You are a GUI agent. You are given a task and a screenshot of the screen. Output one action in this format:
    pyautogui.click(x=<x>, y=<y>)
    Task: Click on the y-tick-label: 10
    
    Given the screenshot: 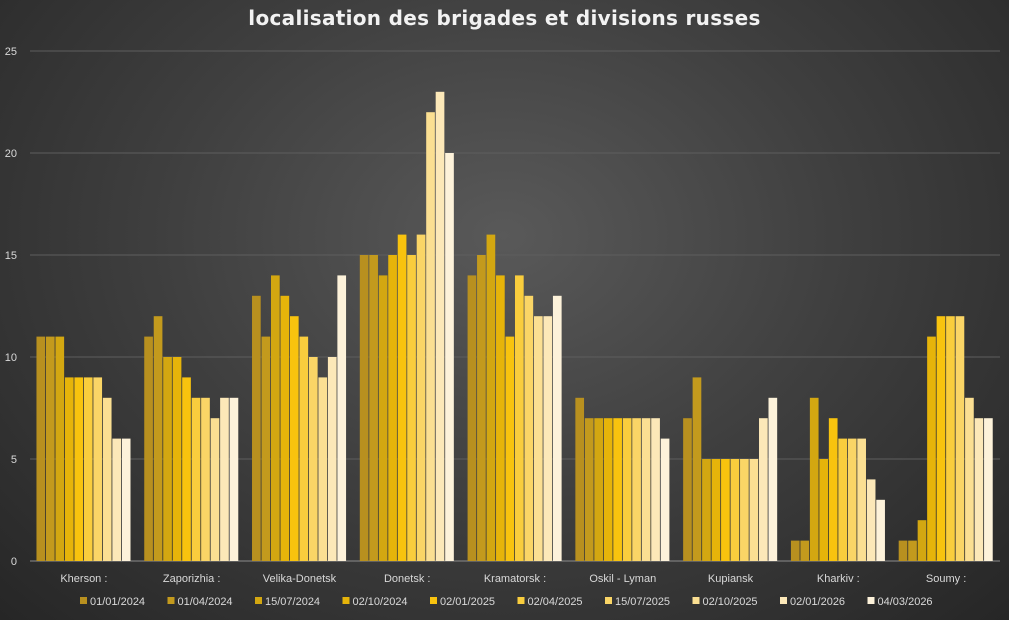 What is the action you would take?
    pyautogui.click(x=11, y=358)
    